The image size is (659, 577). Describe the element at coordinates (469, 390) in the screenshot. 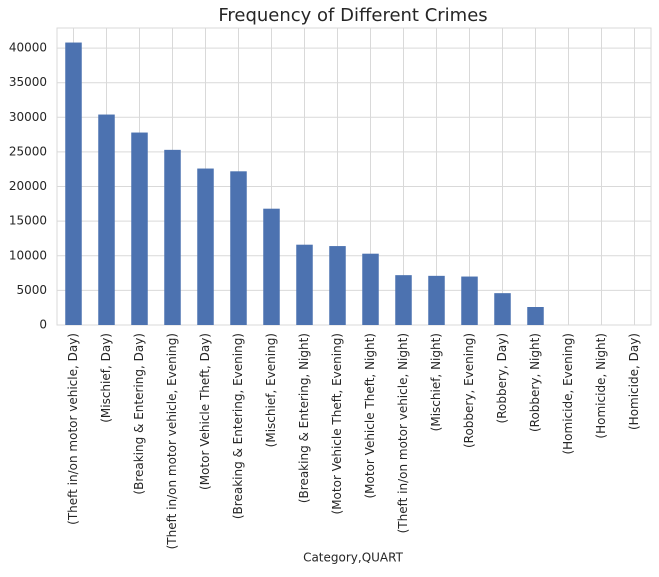

I see `x-tick-label: (Robbery, Evening)` at that location.